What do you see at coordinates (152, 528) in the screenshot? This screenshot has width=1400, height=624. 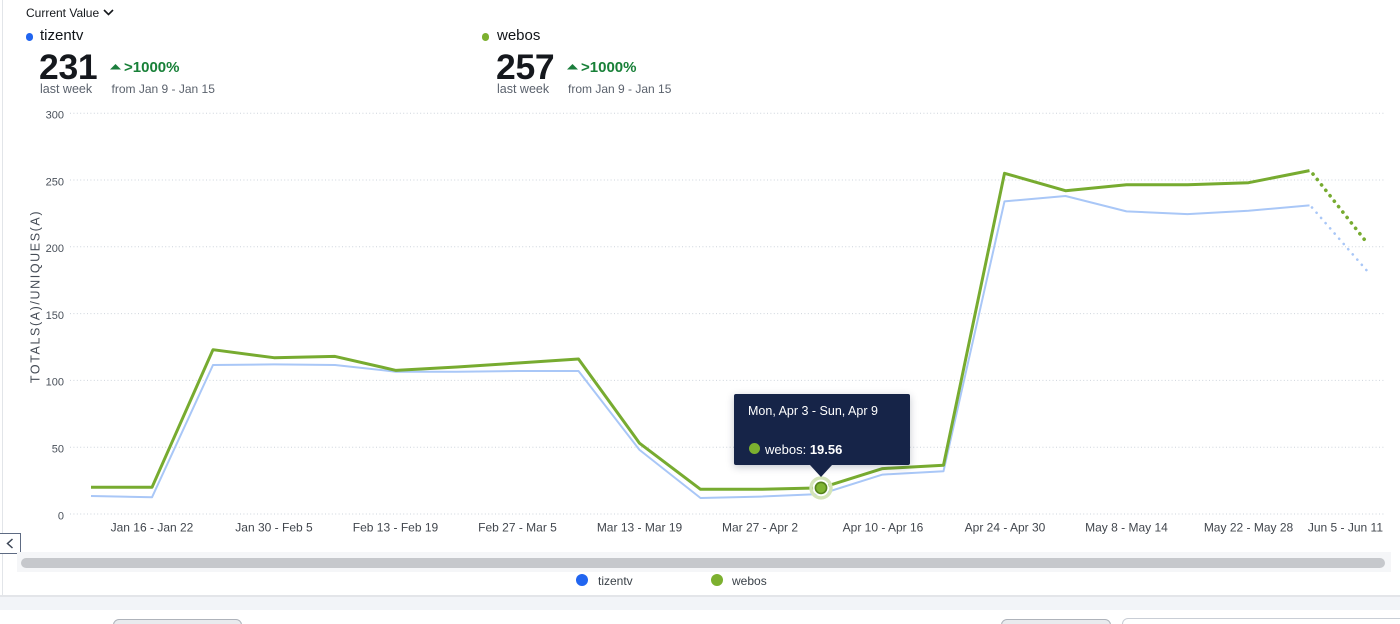 I see `svg-text: Jan 16 - Jan 22` at bounding box center [152, 528].